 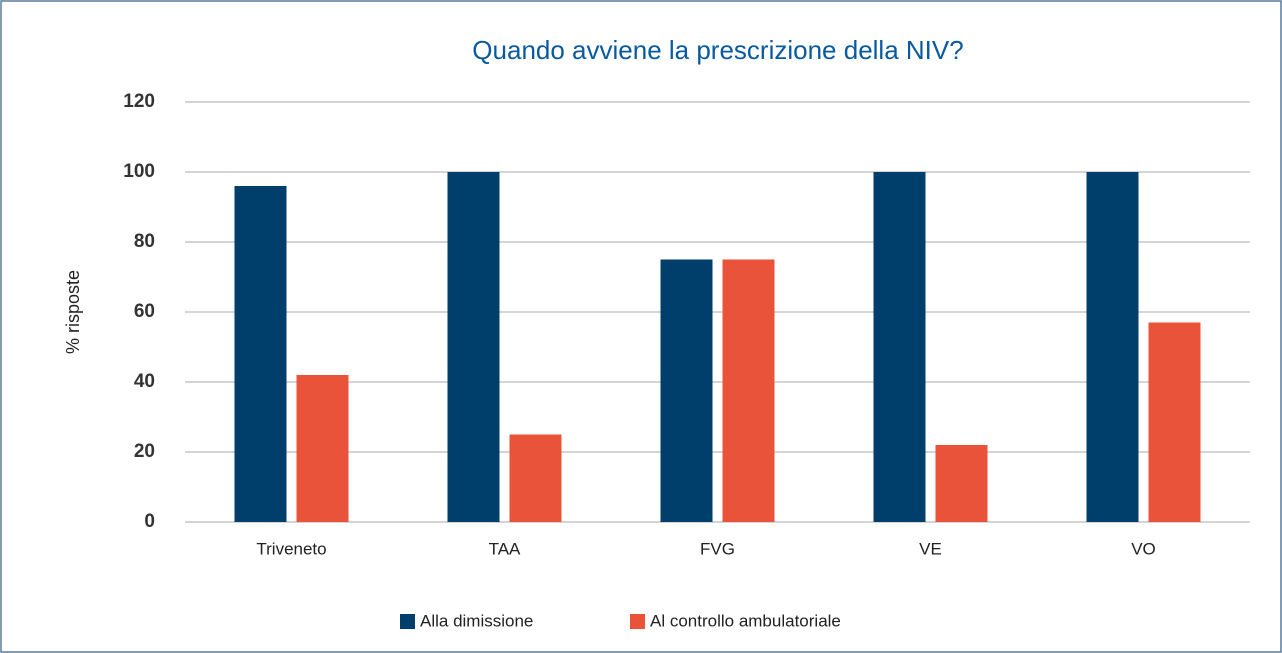 I want to click on y-tick-label: 20, so click(x=144, y=451).